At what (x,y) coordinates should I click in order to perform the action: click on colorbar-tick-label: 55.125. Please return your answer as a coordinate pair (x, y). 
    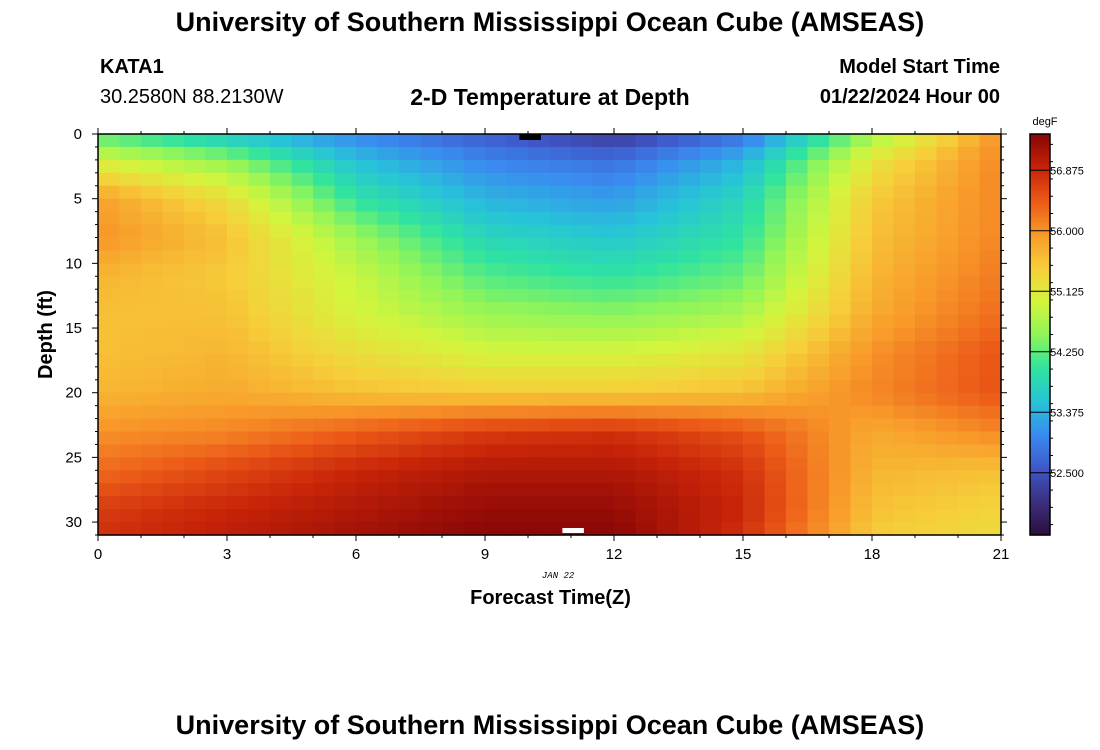
    Looking at the image, I should click on (1067, 292).